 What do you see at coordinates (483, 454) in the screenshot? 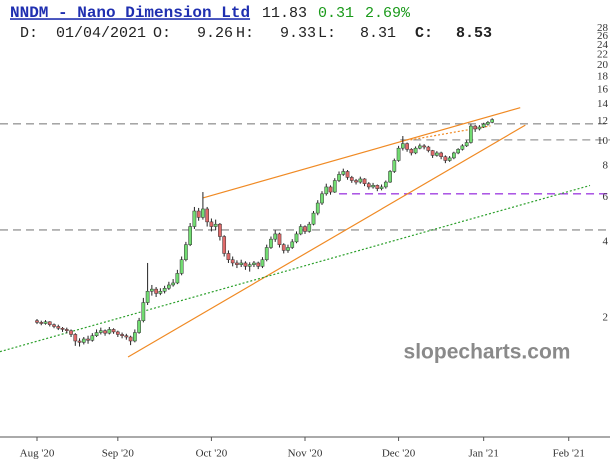
I see `x-tick-label: Jan '21` at bounding box center [483, 454].